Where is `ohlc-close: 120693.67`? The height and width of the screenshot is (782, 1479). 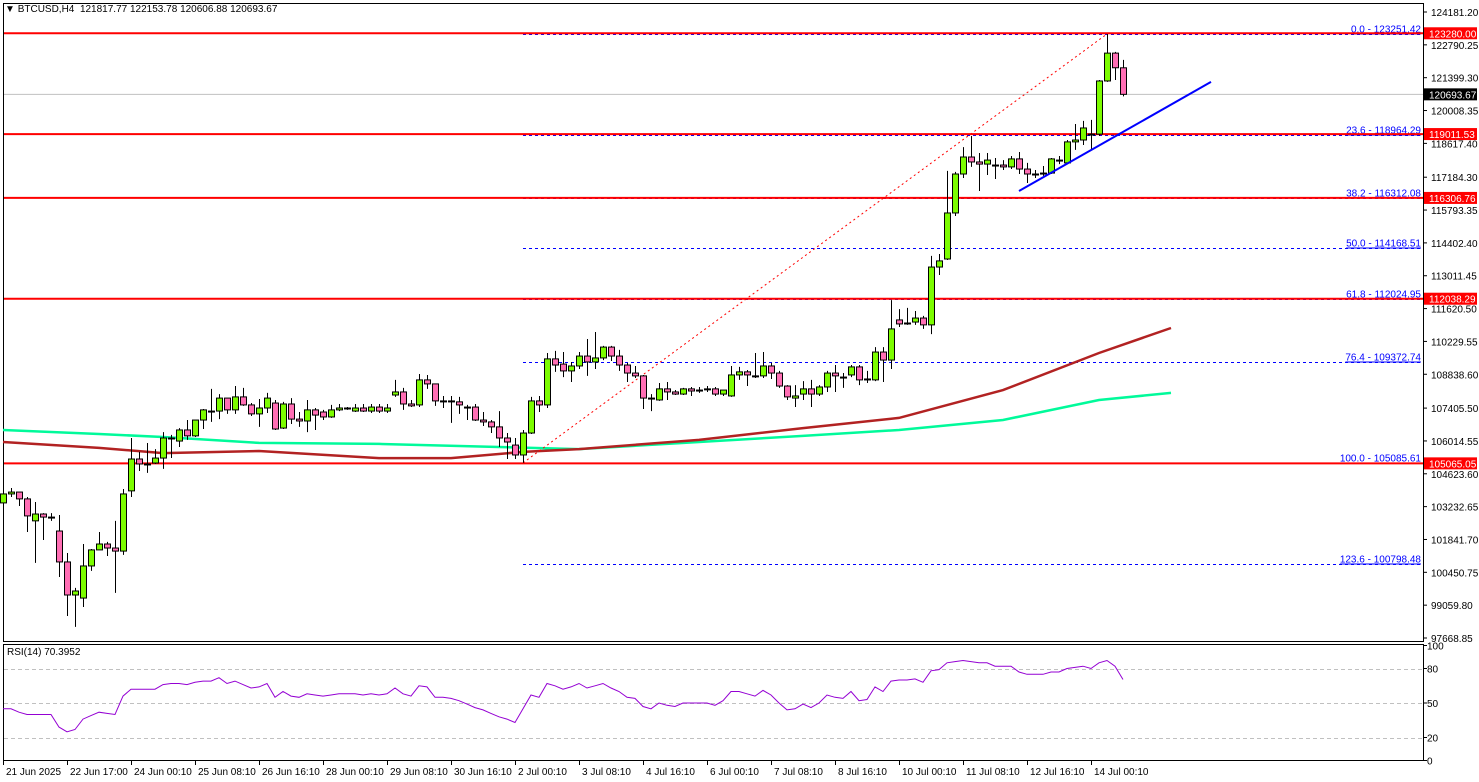 ohlc-close: 120693.67 is located at coordinates (254, 9).